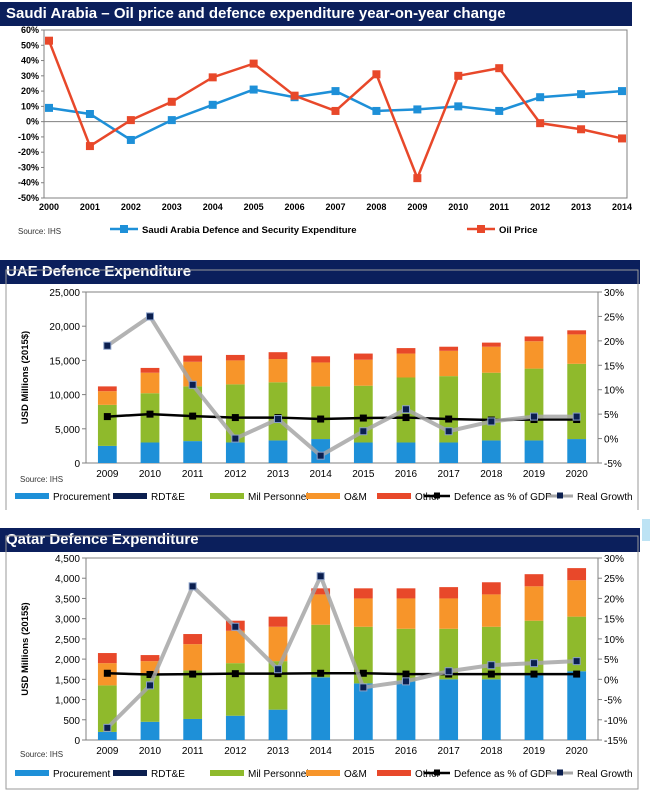 The width and height of the screenshot is (650, 800). Describe the element at coordinates (428, 774) in the screenshot. I see `legend-label: Other` at that location.